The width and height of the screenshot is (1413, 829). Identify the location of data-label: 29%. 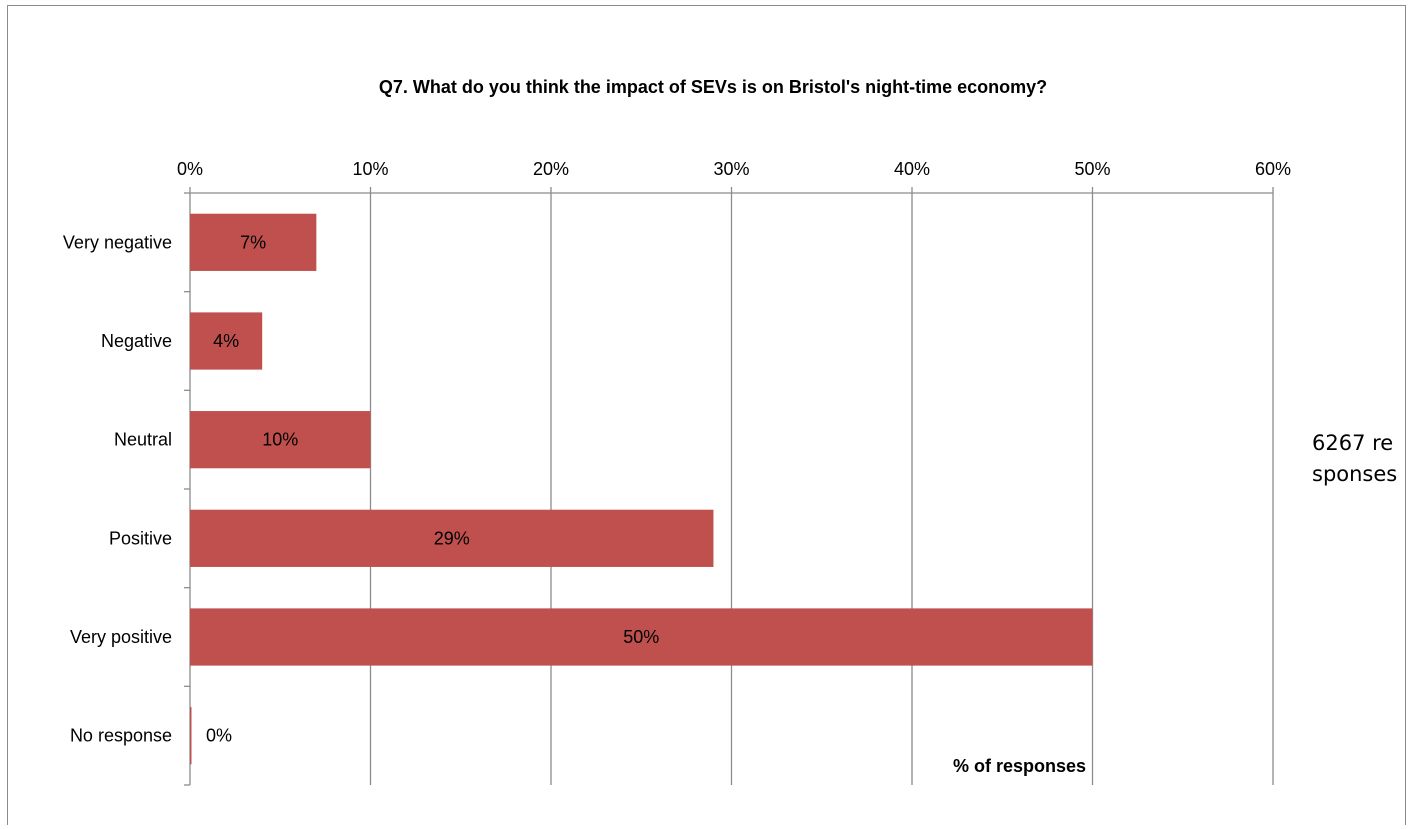
(452, 538).